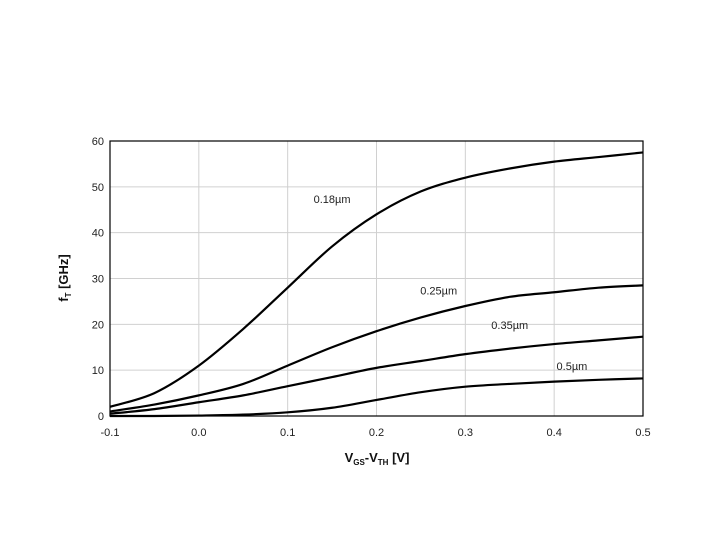  I want to click on x-tick-label: 0.2, so click(376, 433).